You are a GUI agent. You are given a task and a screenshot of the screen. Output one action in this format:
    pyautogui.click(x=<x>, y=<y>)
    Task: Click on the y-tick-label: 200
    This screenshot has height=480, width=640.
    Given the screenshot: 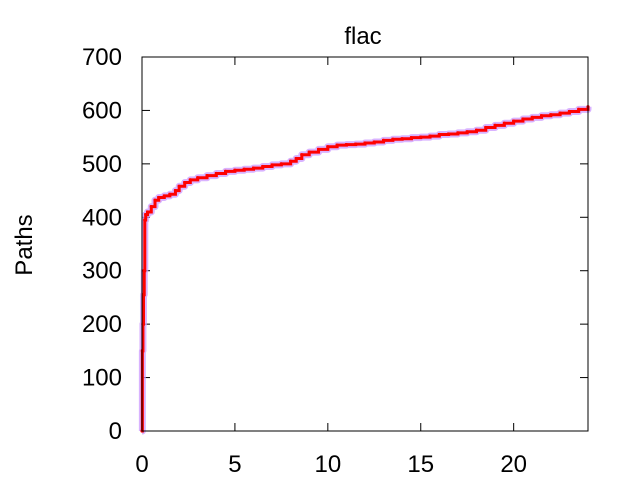 What is the action you would take?
    pyautogui.click(x=102, y=324)
    